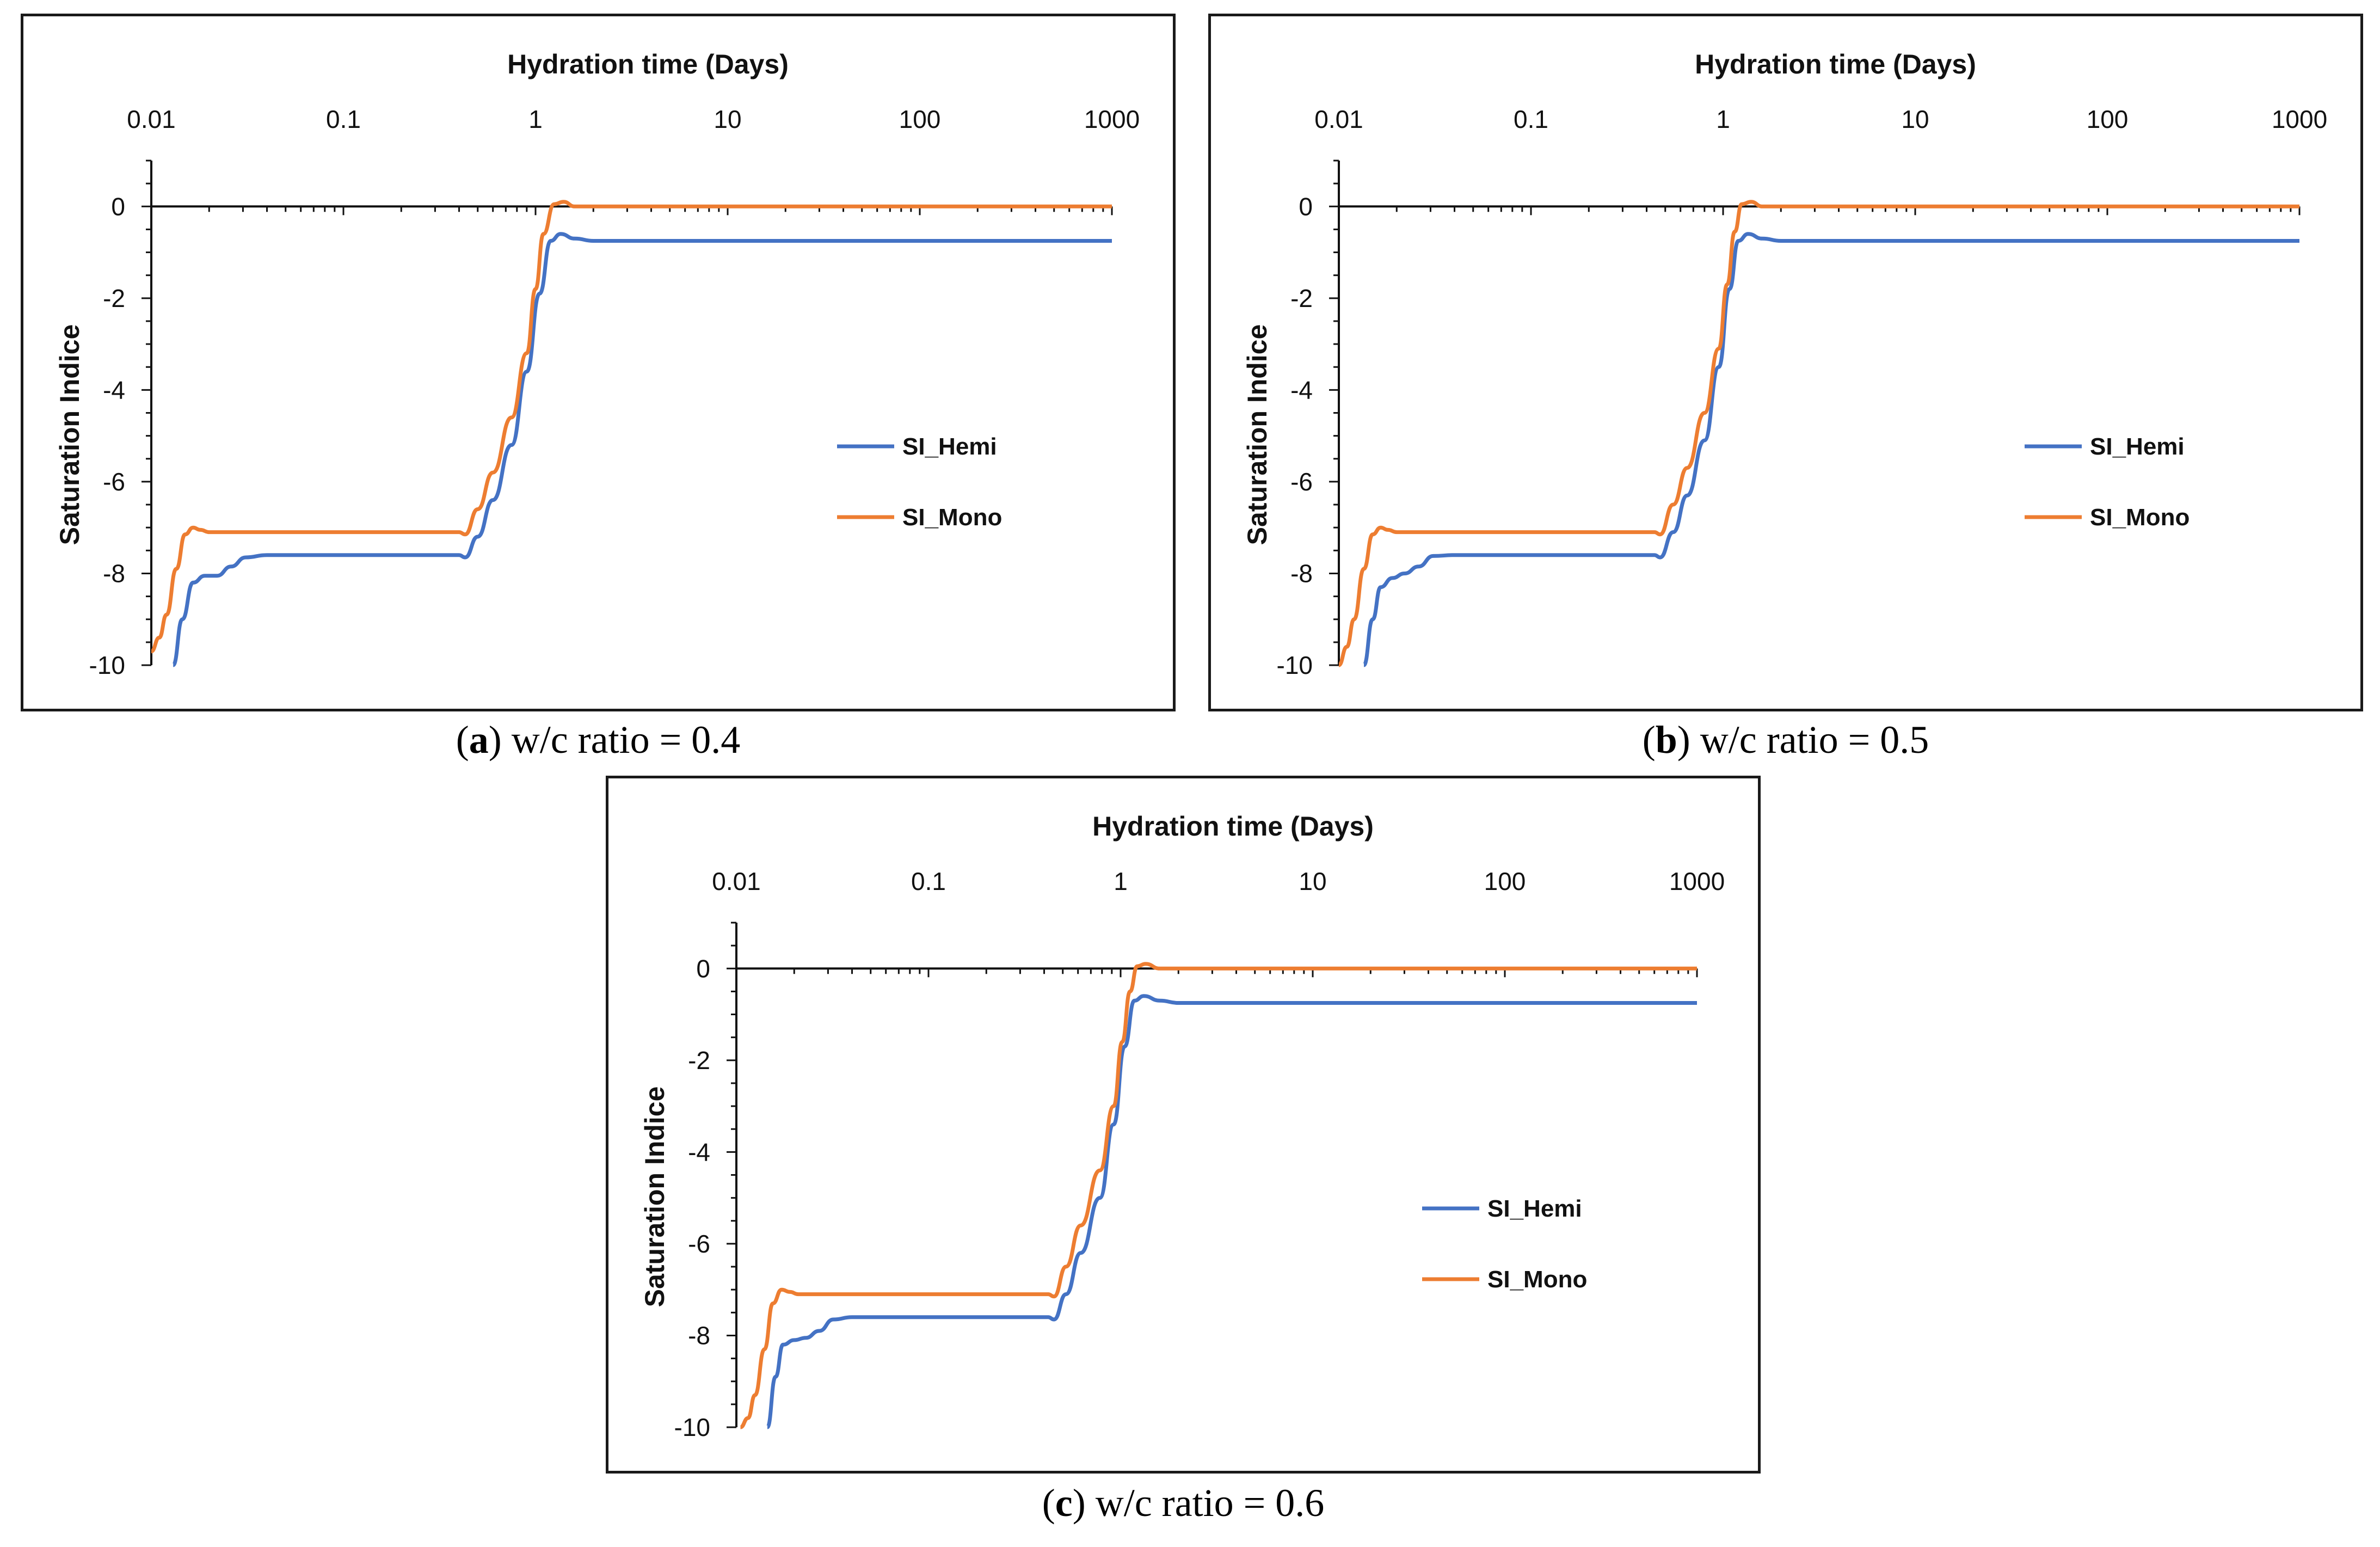 The width and height of the screenshot is (2380, 1547). I want to click on caption-c-text: w/c ratio = 0.6, so click(1205, 1503).